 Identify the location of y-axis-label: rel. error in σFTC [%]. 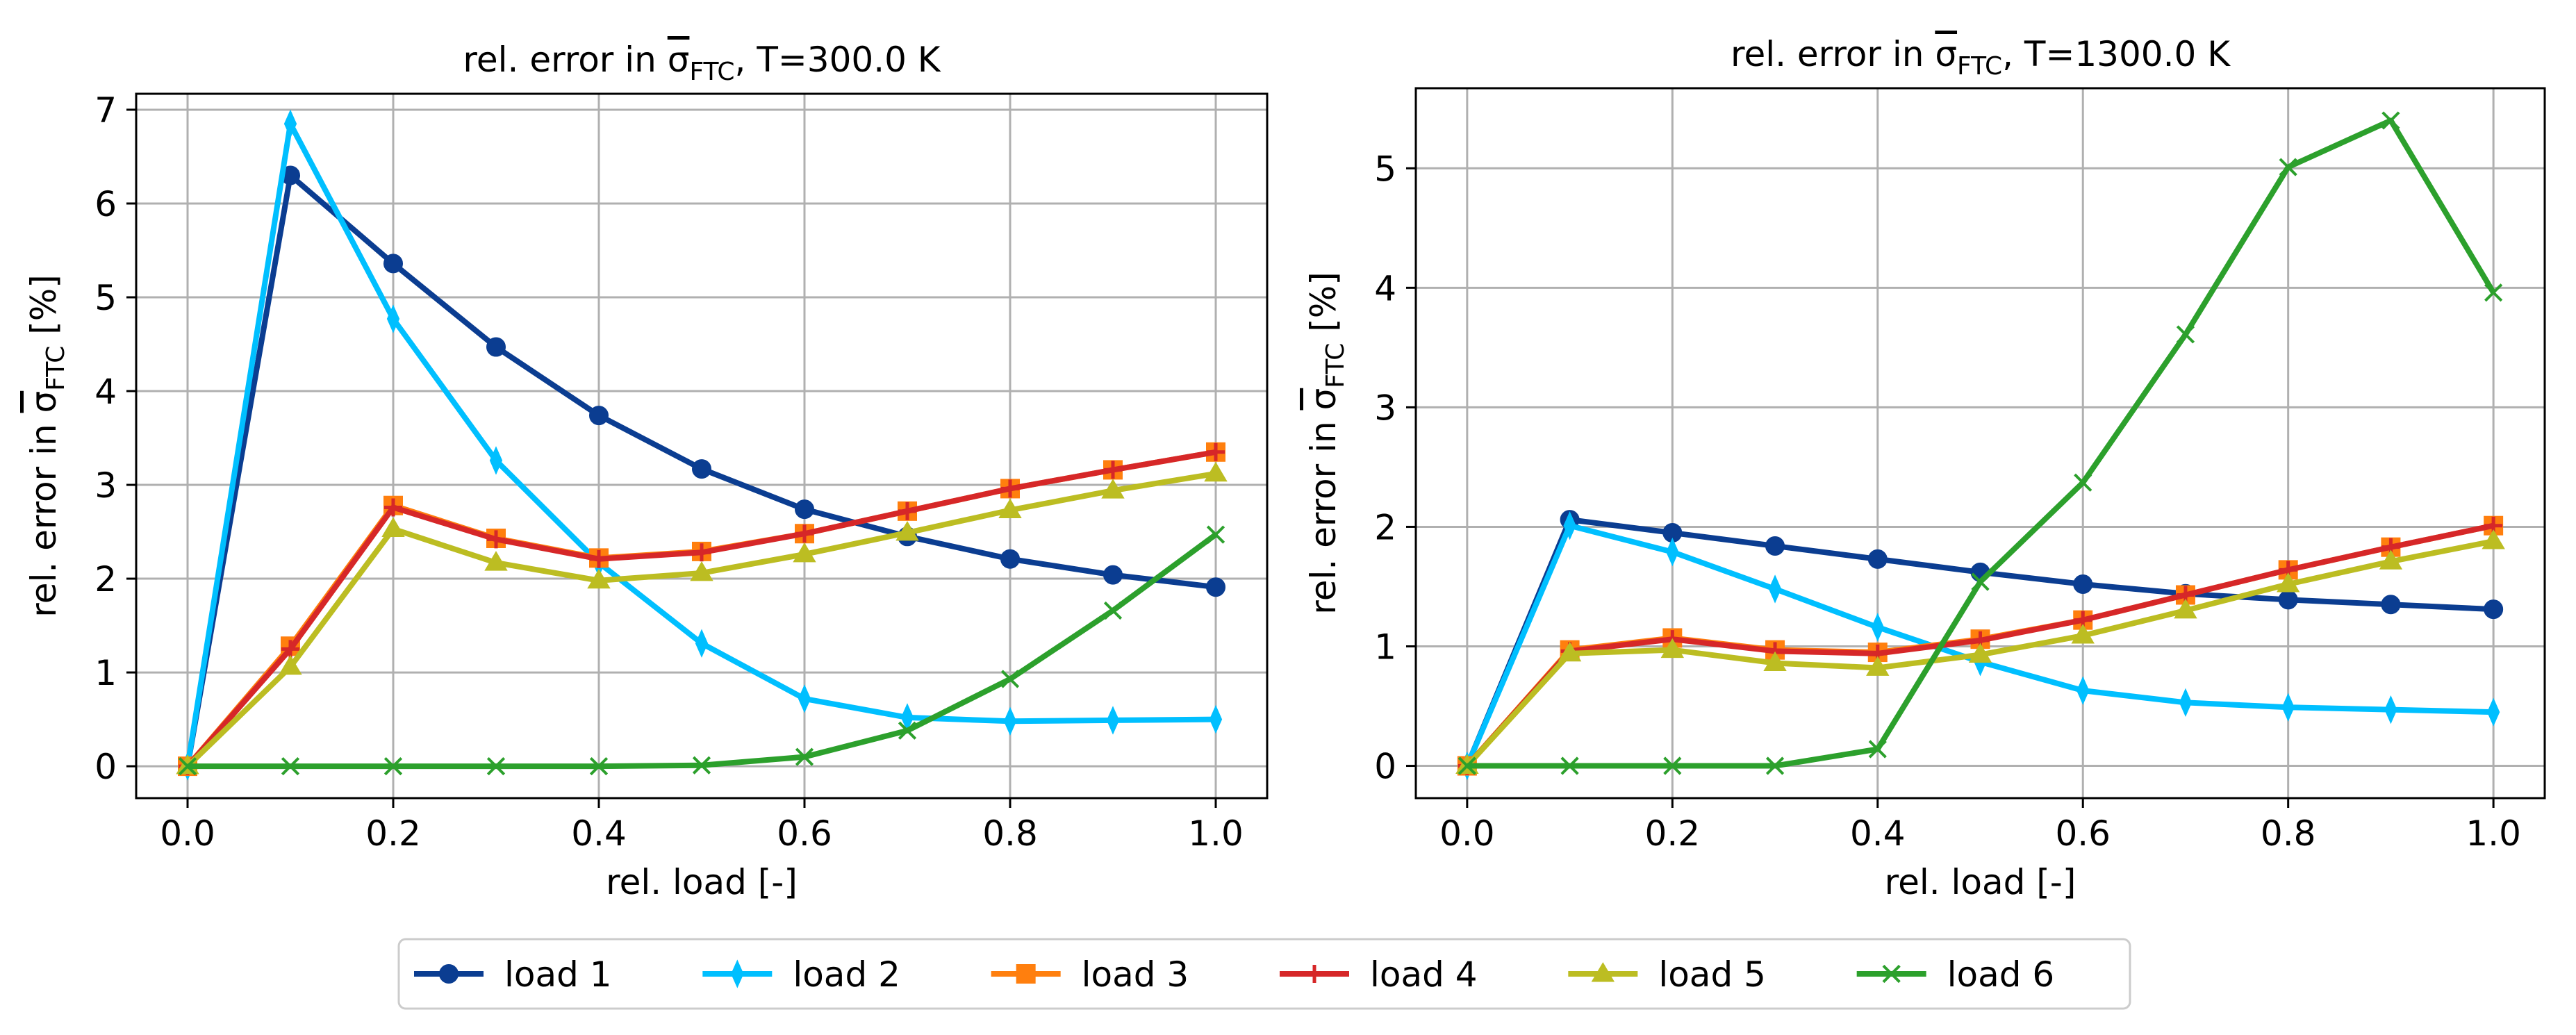
(47, 446).